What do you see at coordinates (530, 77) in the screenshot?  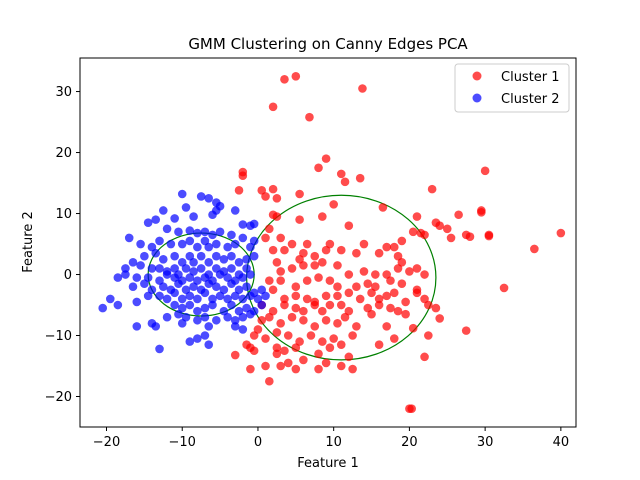 I see `legend-label-cluster-1: Cluster 1` at bounding box center [530, 77].